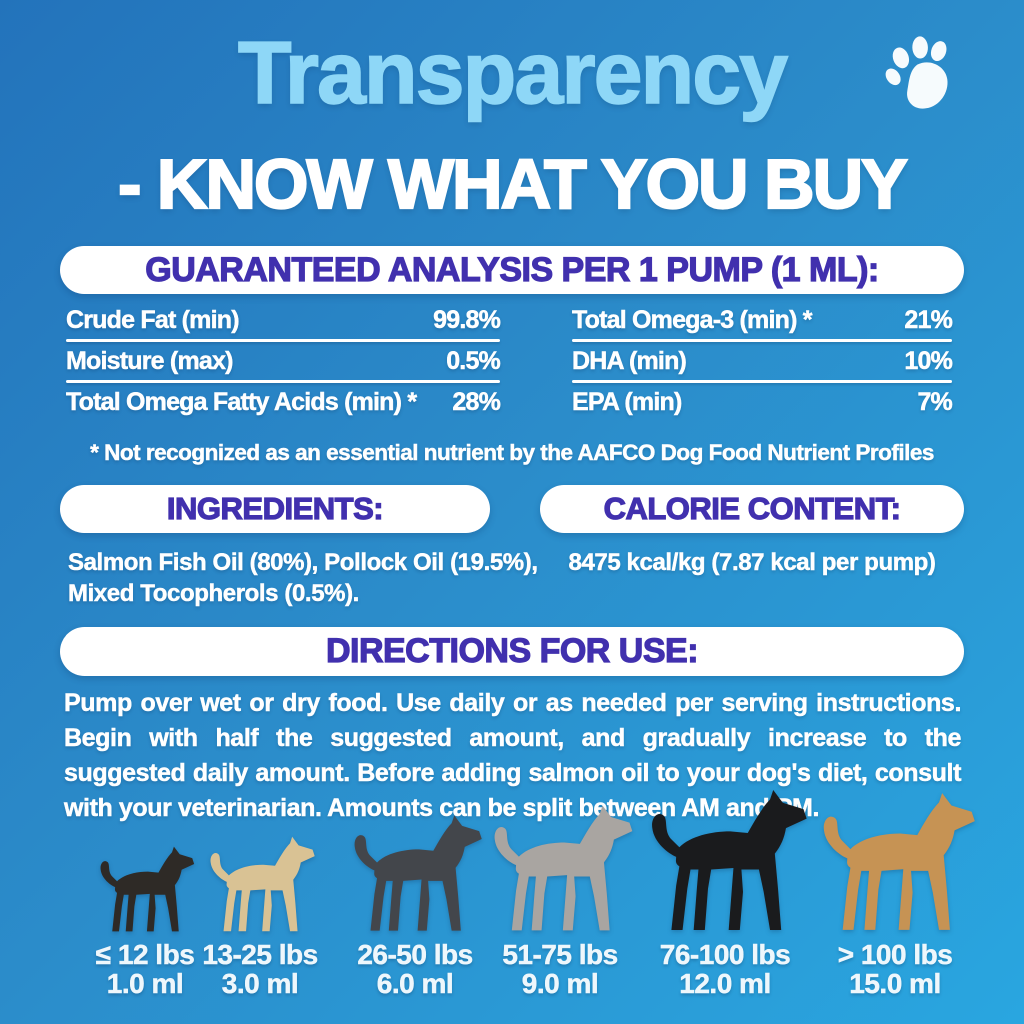 This screenshot has height=1024, width=1024. What do you see at coordinates (145, 954) in the screenshot?
I see `dose-weight-label: ≤ 12 lbs` at bounding box center [145, 954].